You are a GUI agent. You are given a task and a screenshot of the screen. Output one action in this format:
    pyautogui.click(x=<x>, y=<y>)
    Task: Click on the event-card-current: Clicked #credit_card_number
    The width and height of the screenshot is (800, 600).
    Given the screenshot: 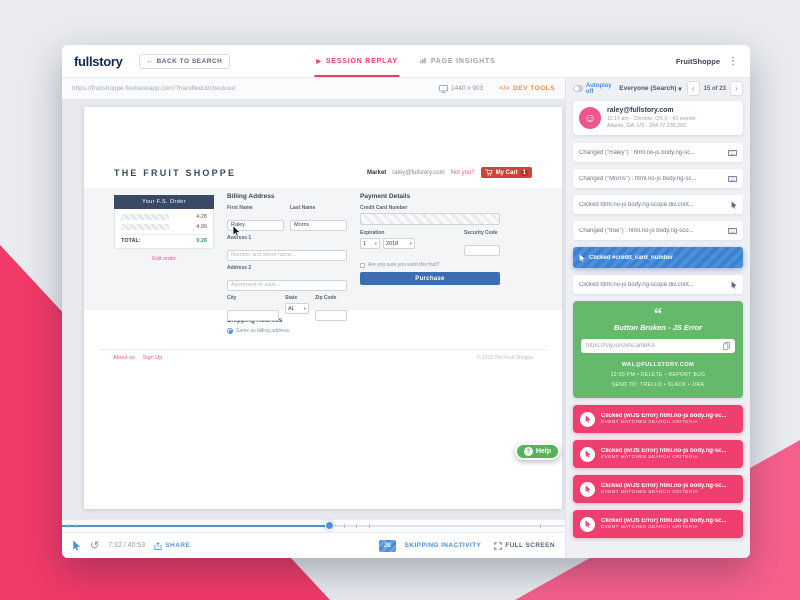 What is the action you would take?
    pyautogui.click(x=658, y=257)
    